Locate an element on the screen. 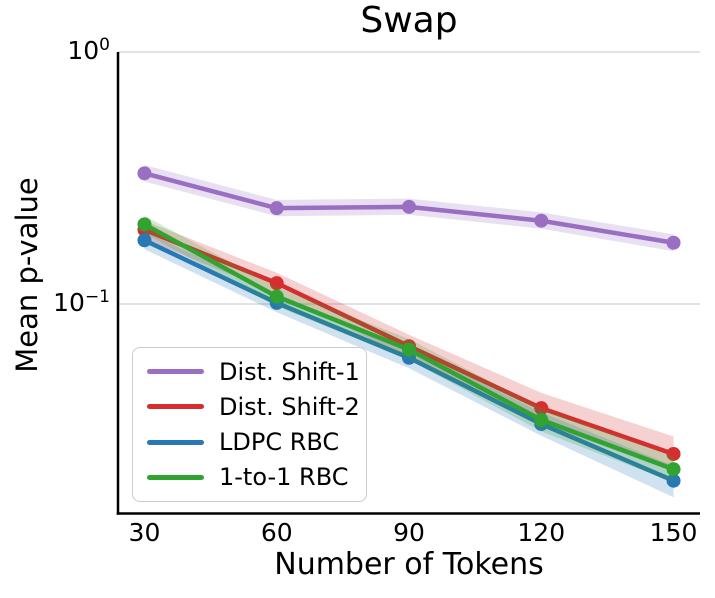  x-tick-label: 120 is located at coordinates (541, 532).